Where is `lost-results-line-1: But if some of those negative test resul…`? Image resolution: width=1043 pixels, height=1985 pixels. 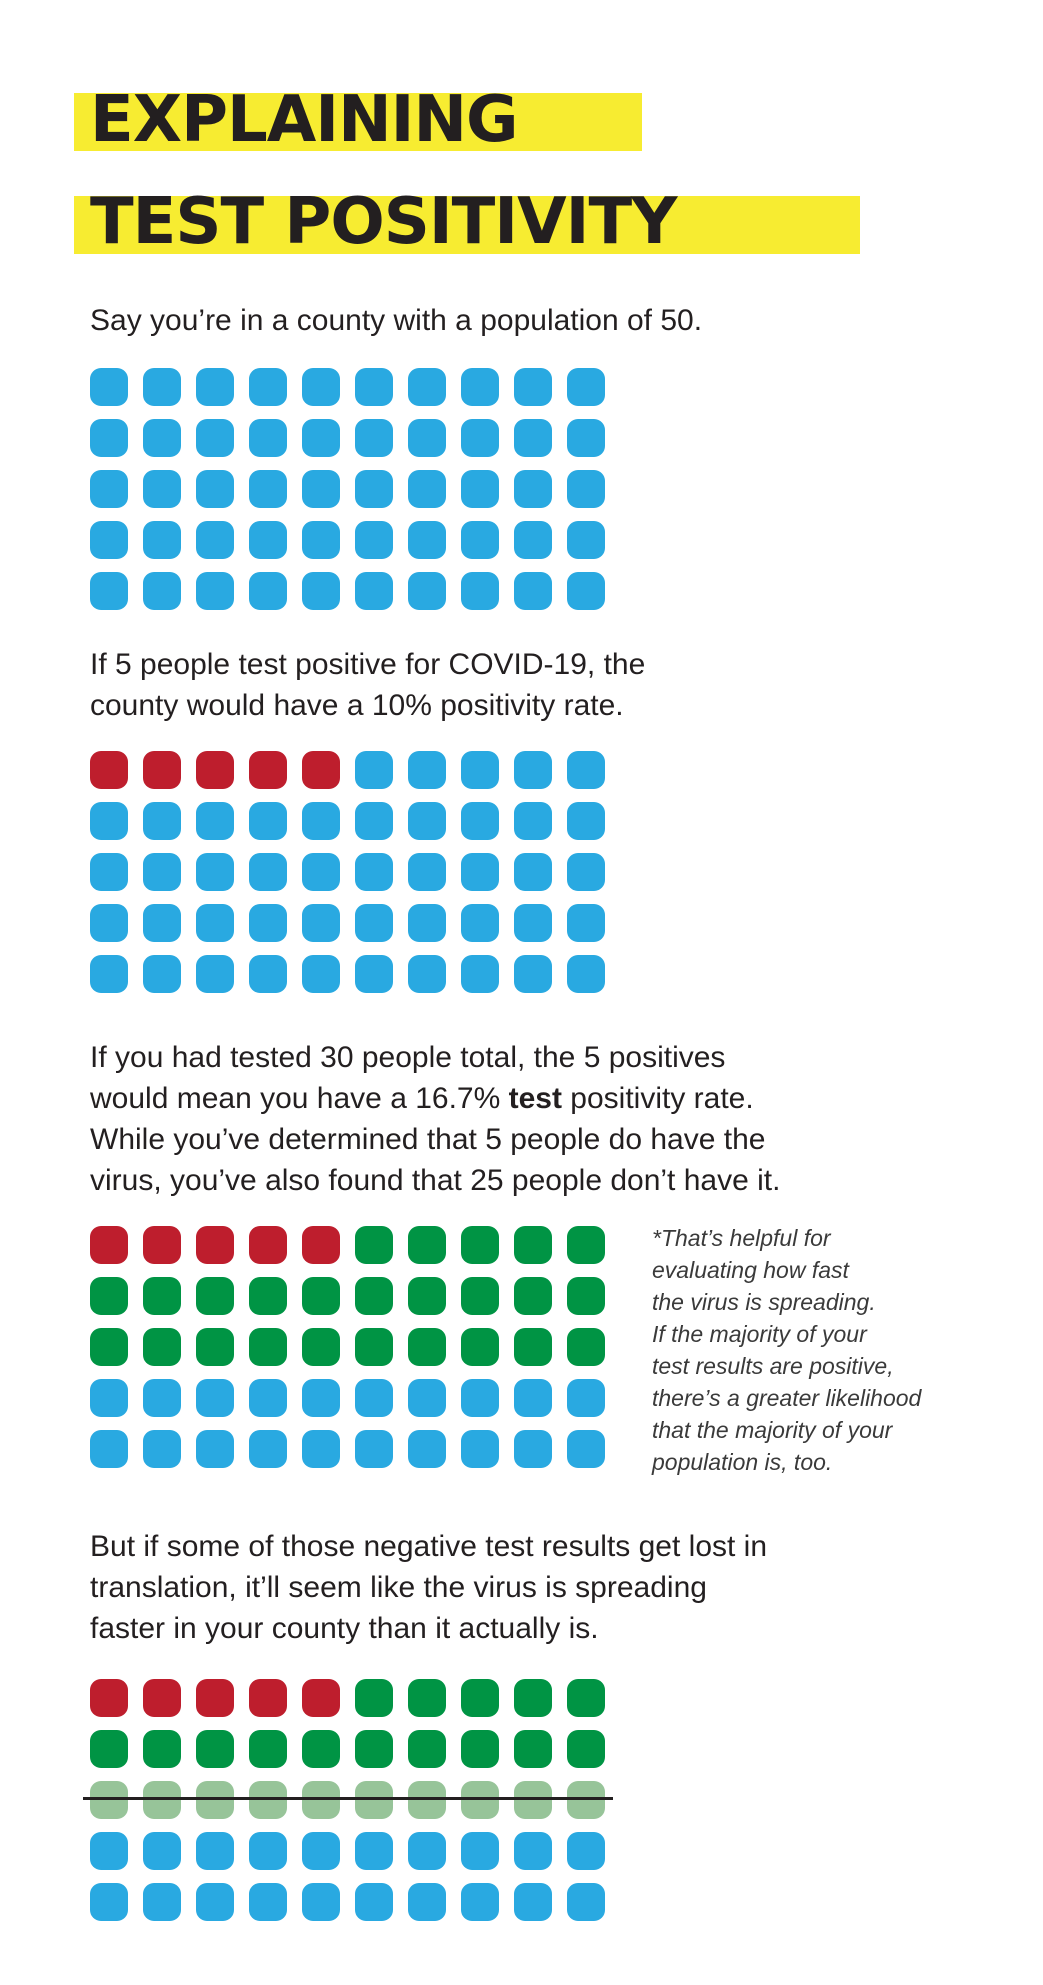 lost-results-line-1: But if some of those negative test resul… is located at coordinates (429, 1546).